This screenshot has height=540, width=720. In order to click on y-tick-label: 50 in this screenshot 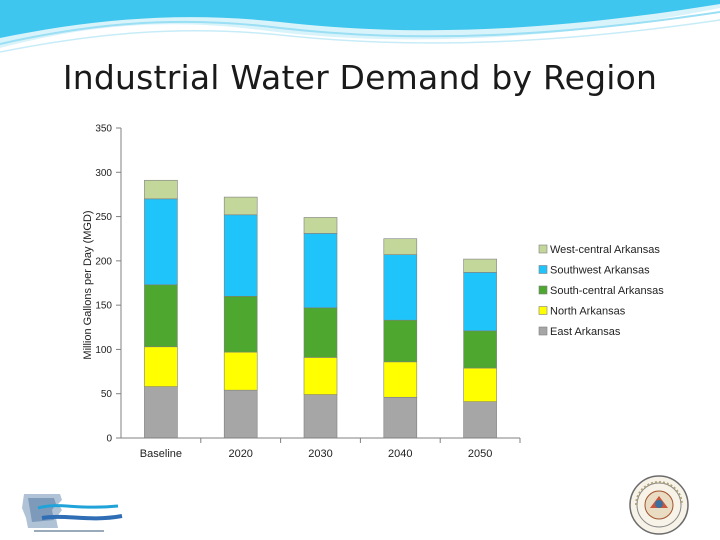, I will do `click(107, 394)`.